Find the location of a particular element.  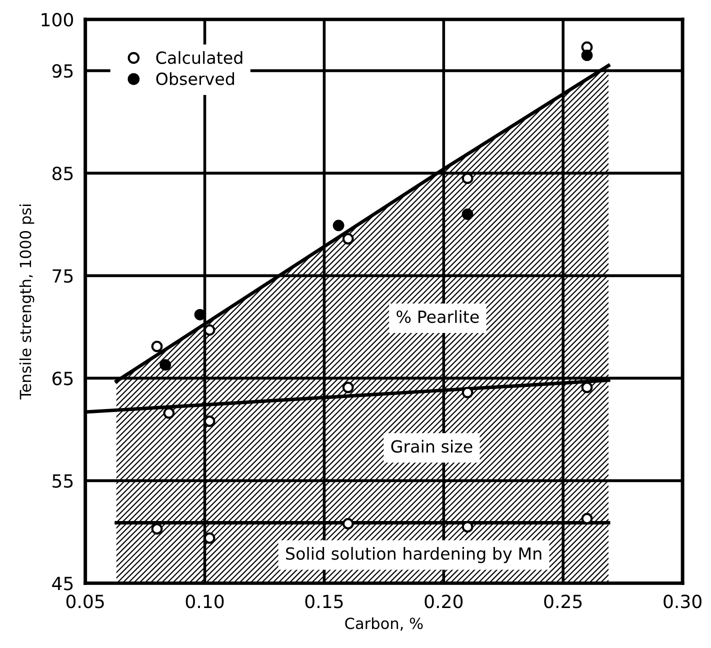

y-axis-title: Tensile strength, 1000 psi is located at coordinates (26, 302).